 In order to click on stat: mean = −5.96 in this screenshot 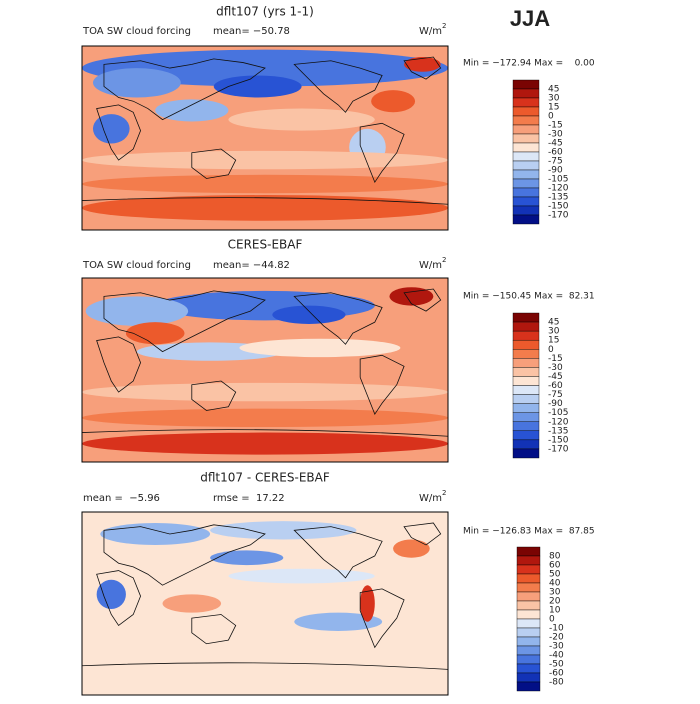, I will do `click(121, 498)`.